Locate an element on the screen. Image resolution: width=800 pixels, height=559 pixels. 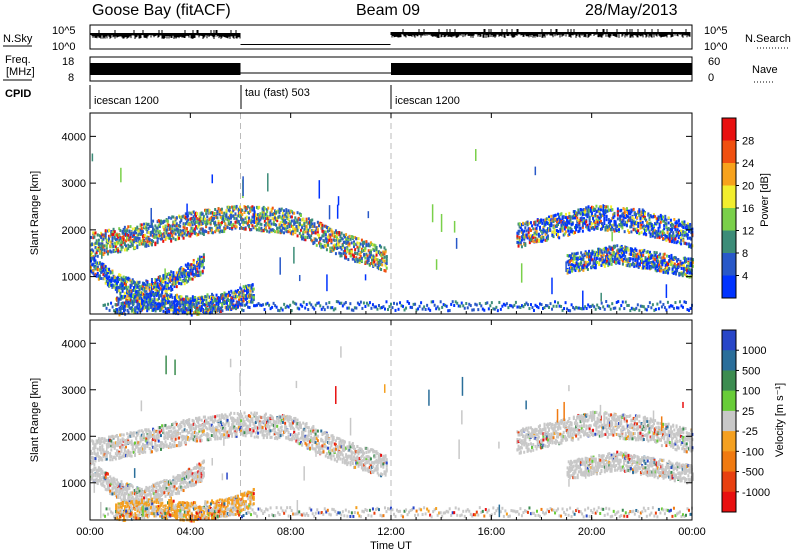
x-tick-label: 12:00 is located at coordinates (391, 532).